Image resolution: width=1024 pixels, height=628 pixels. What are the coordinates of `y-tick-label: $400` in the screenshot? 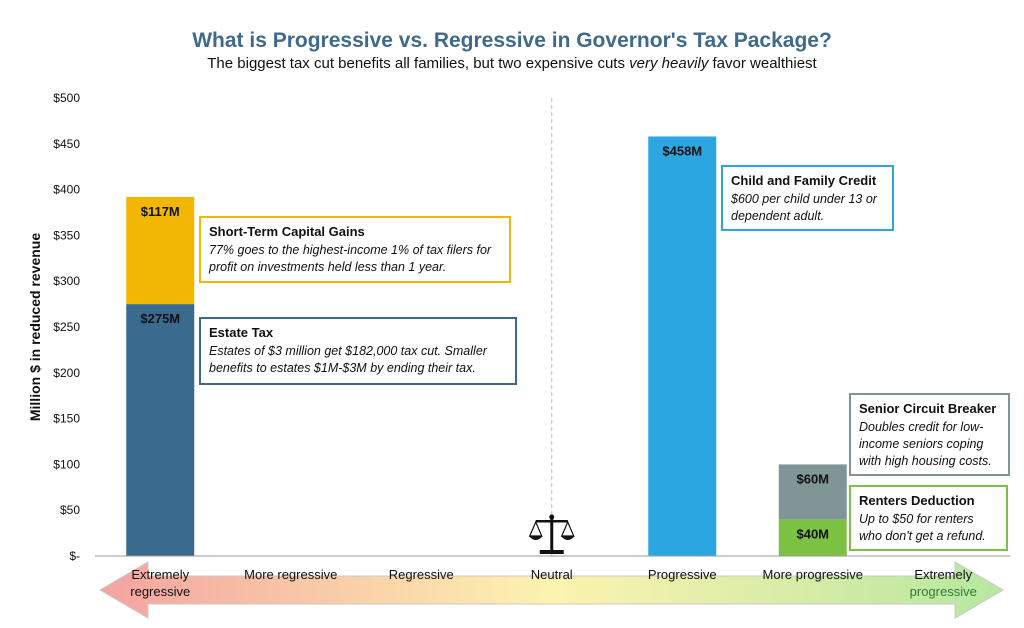 It's located at (66, 190).